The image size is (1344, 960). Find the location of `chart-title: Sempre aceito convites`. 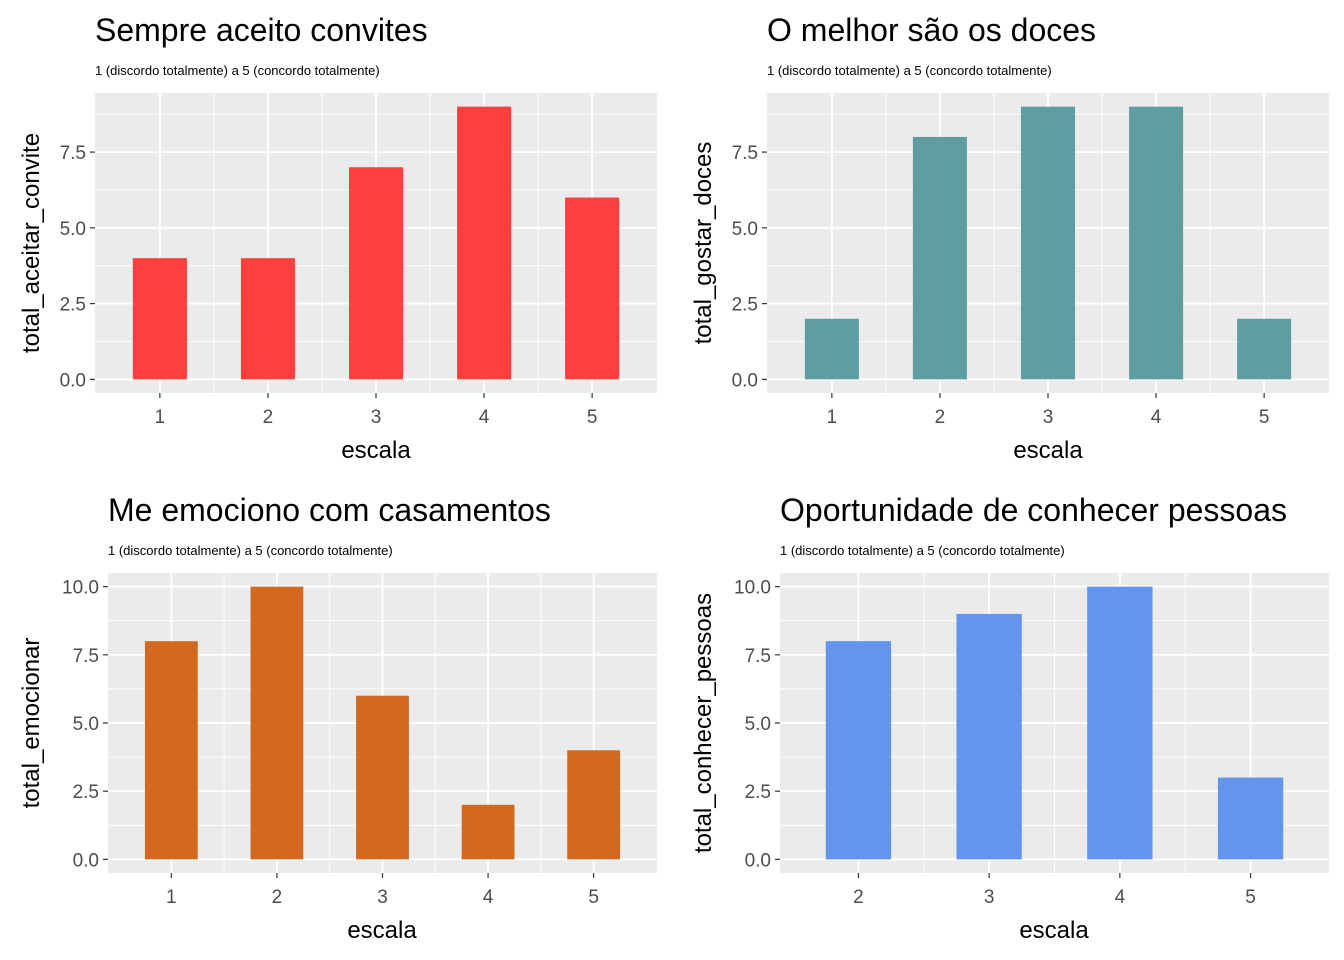

chart-title: Sempre aceito convites is located at coordinates (261, 30).